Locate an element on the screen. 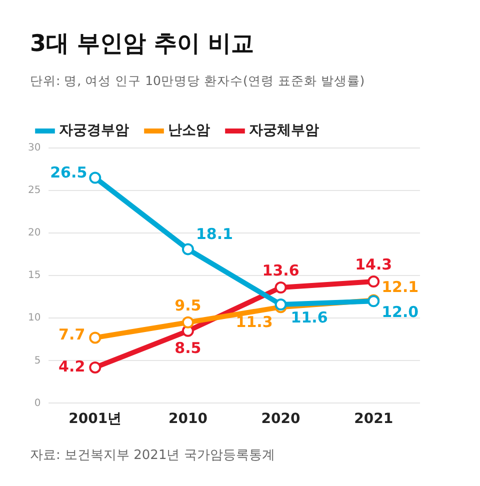 This screenshot has height=486, width=480. x-tick-label: 2010 is located at coordinates (188, 419).